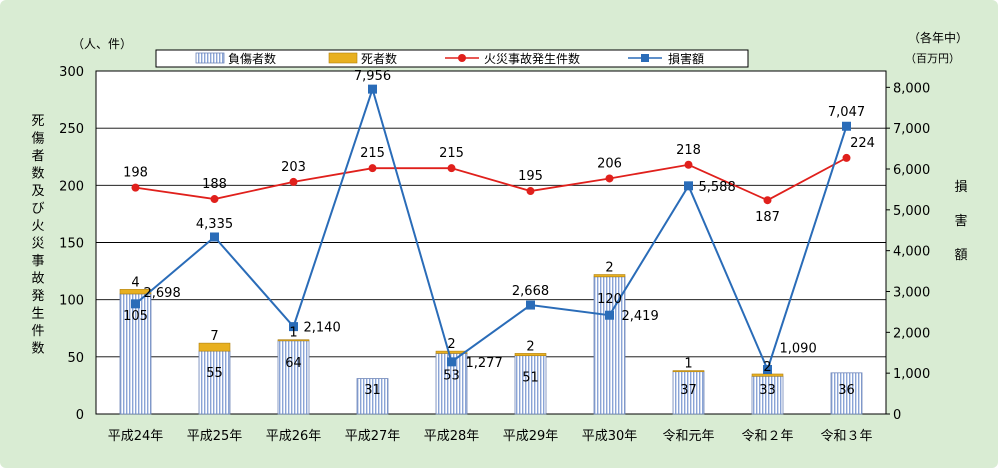  Describe the element at coordinates (71, 72) in the screenshot. I see `left-tick-label: 300` at that location.